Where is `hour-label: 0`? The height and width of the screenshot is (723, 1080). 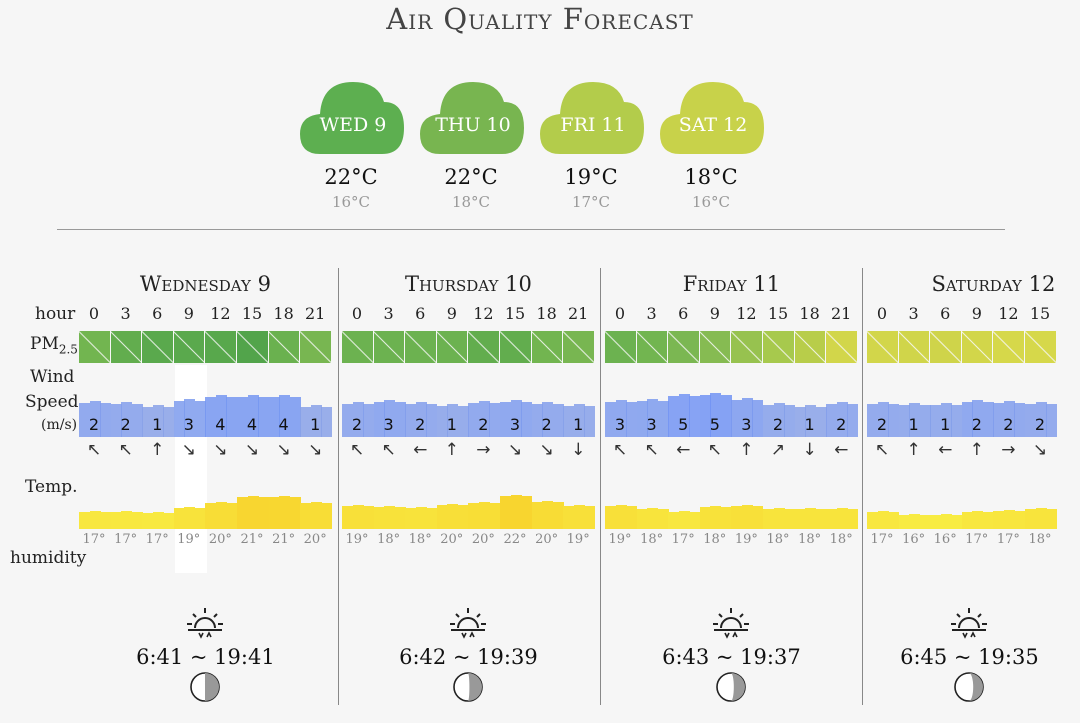 hour-label: 0 is located at coordinates (620, 313).